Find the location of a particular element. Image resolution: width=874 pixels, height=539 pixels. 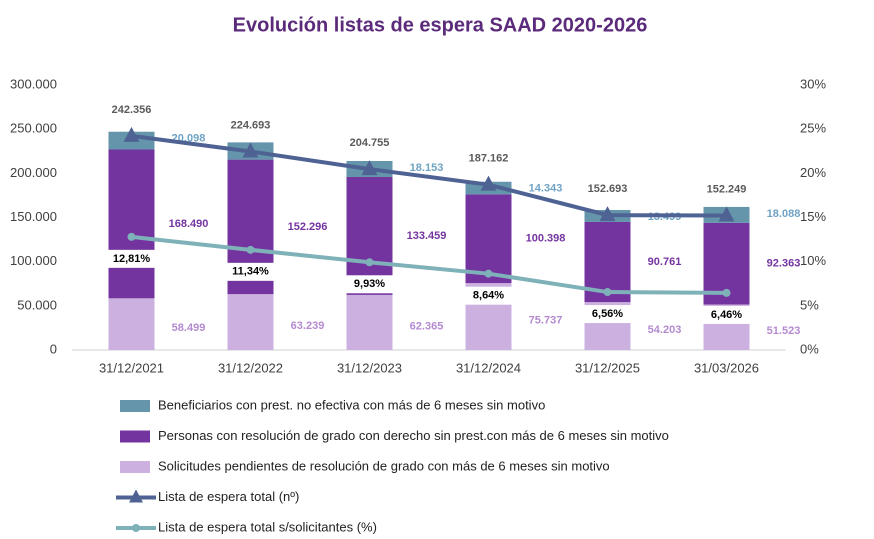

data-label: 12,81% is located at coordinates (132, 259).